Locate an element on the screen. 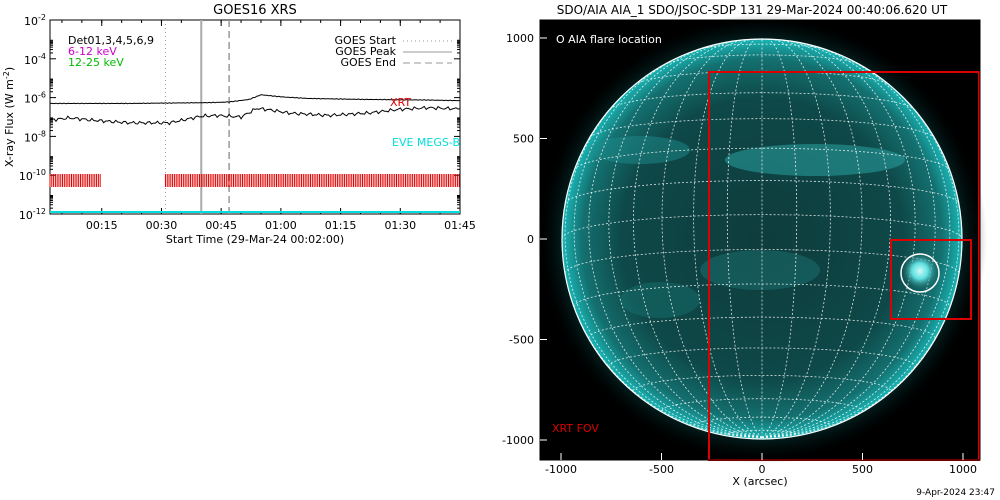 This screenshot has height=500, width=1000. flare-glow is located at coordinates (920, 271).